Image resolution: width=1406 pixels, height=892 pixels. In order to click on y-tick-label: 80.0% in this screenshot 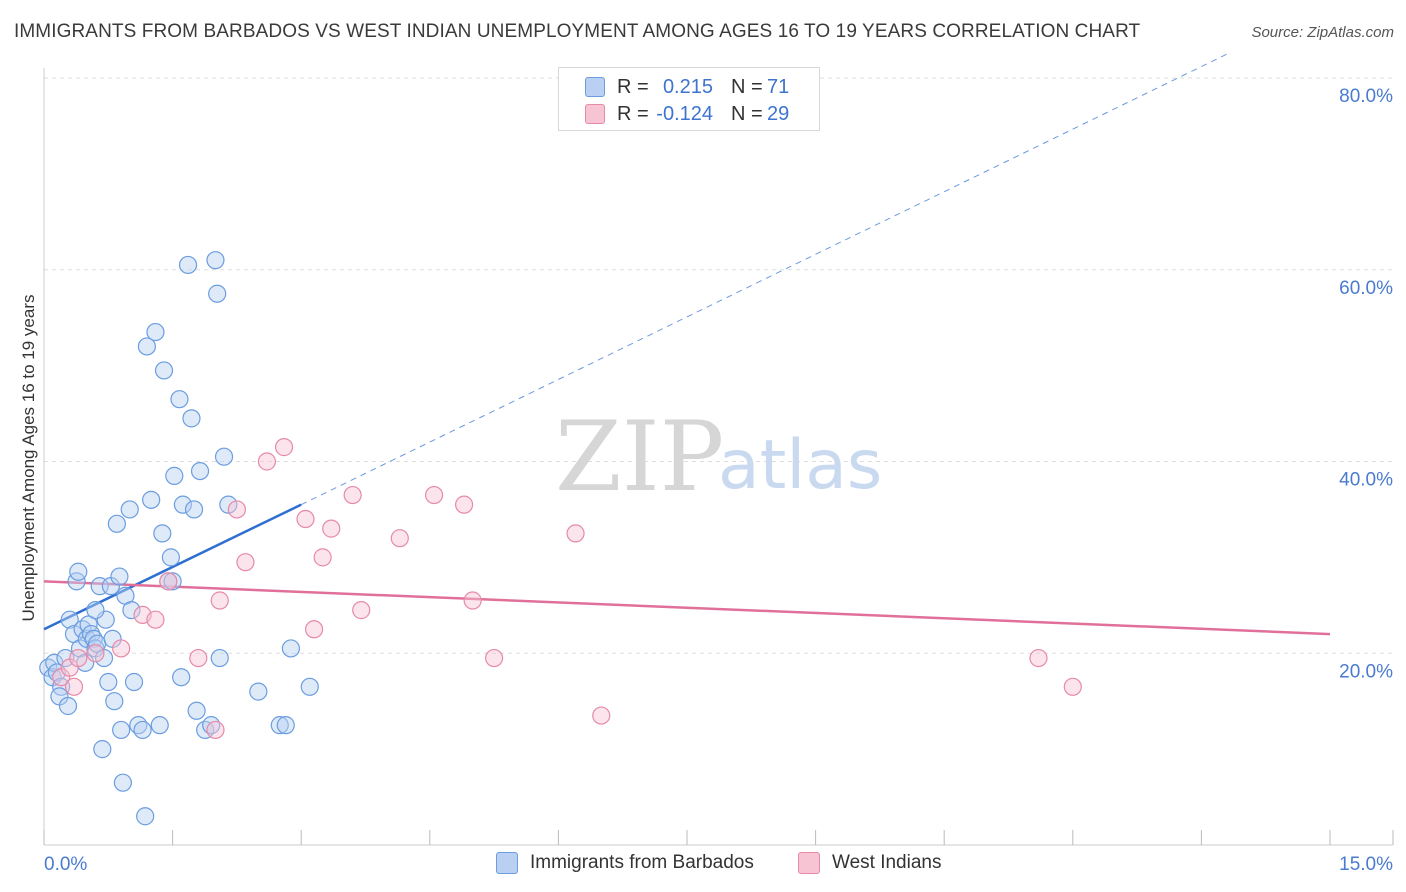, I will do `click(1366, 96)`.